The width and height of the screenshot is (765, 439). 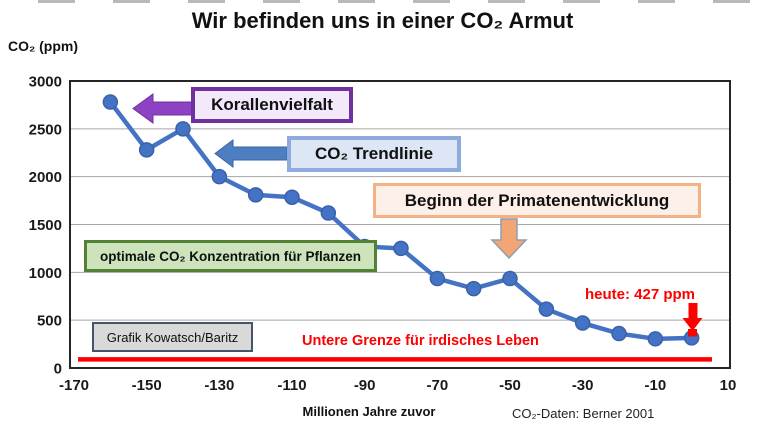 I want to click on x-tick-label: -70, so click(x=437, y=385).